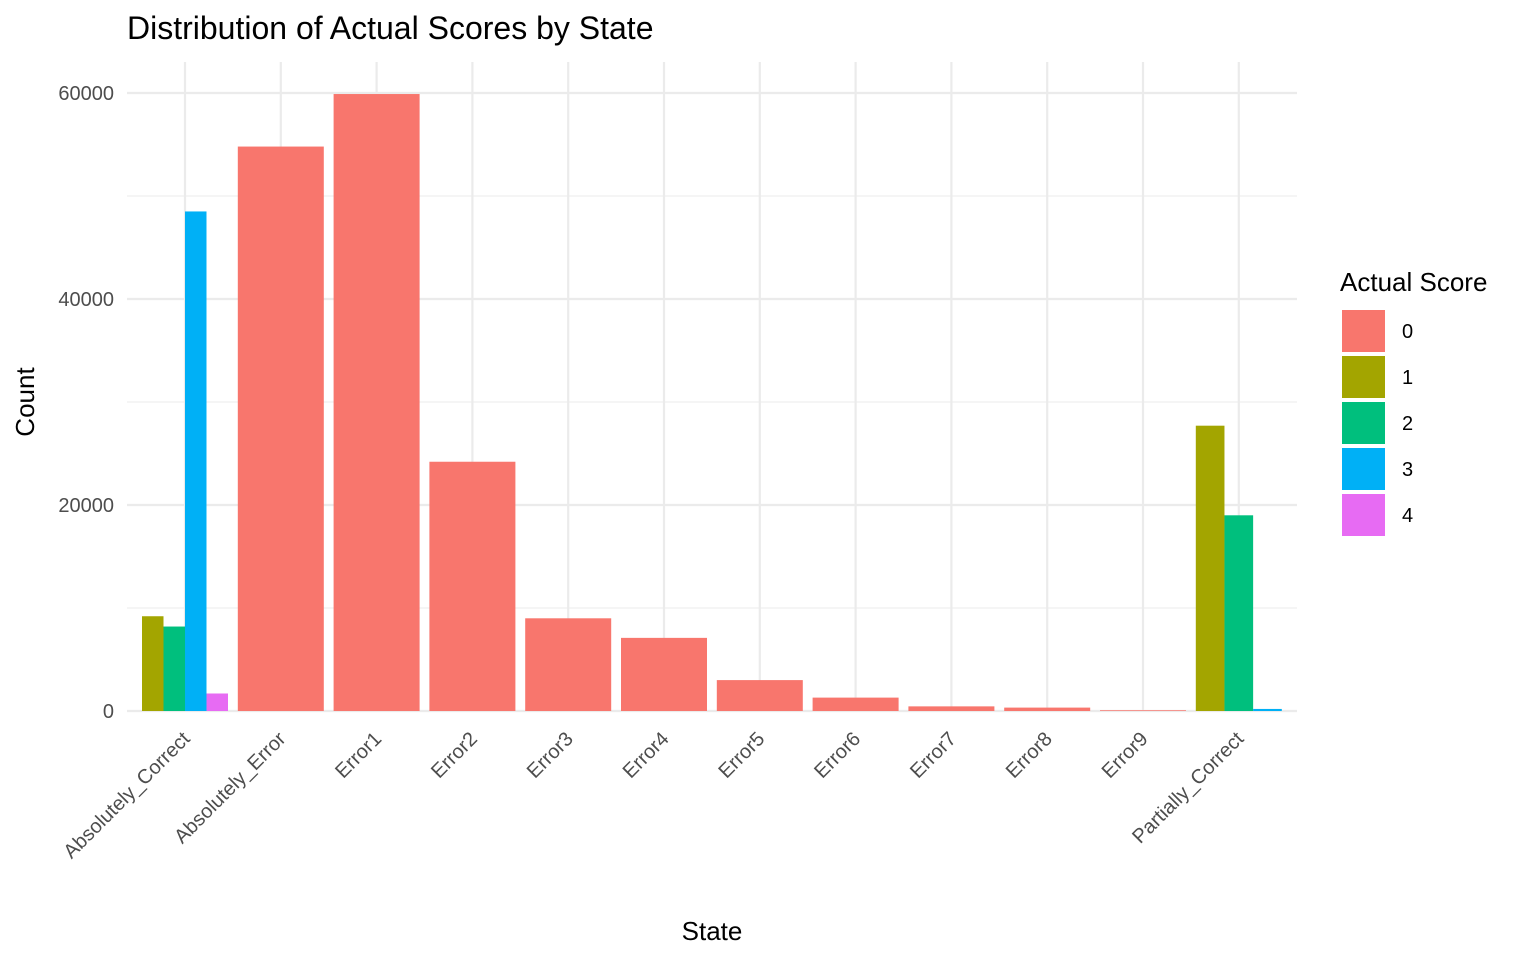 This screenshot has height=960, width=1536. What do you see at coordinates (390, 28) in the screenshot?
I see `chart-title: Distribution of Actual Scores by State` at bounding box center [390, 28].